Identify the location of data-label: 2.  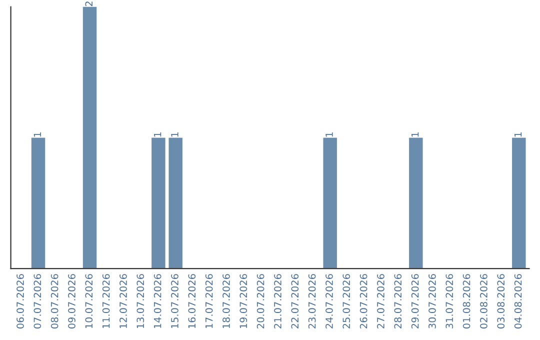
(88, 4).